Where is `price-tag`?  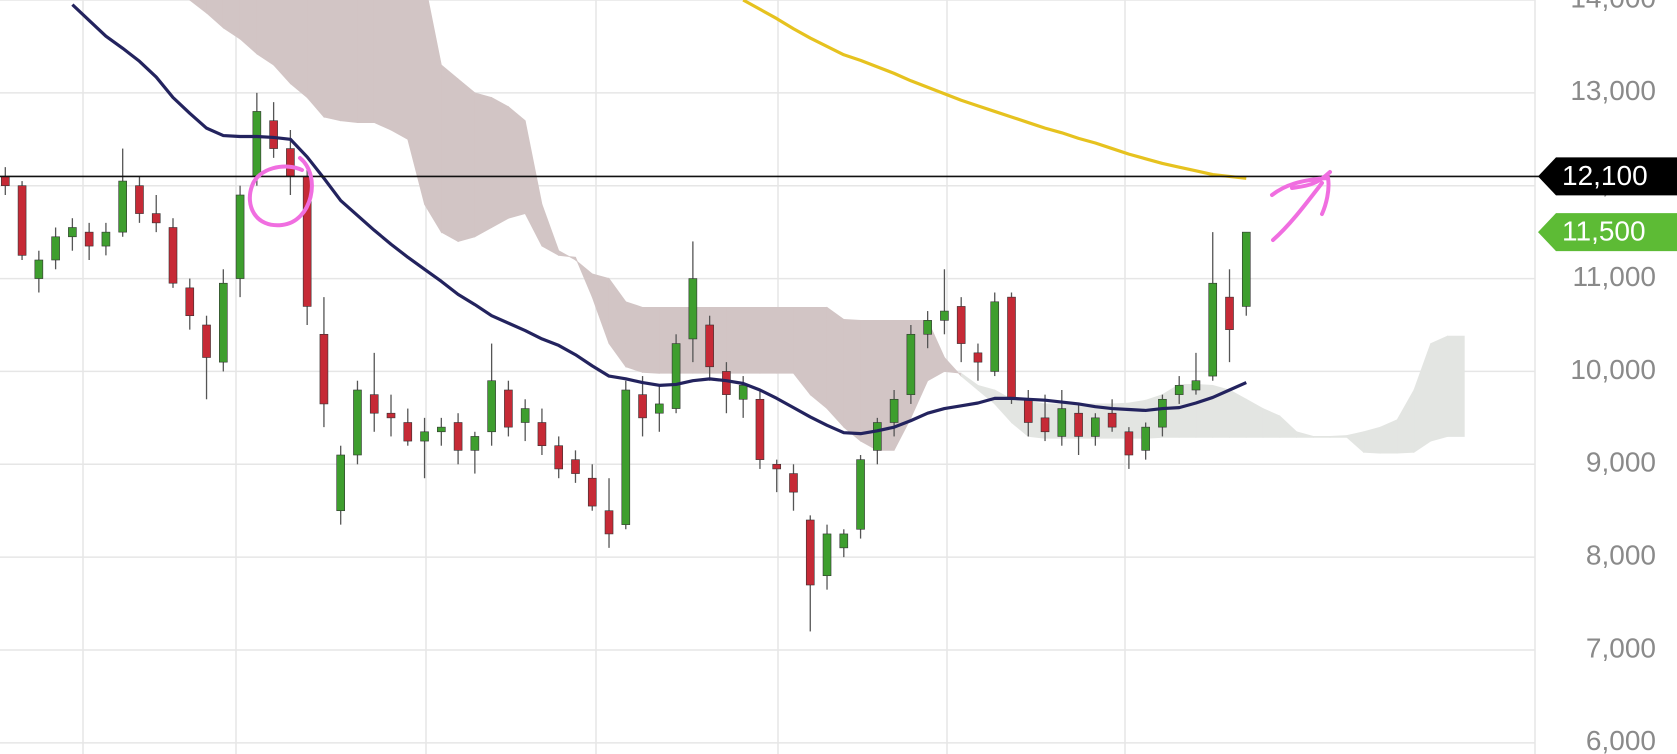 price-tag is located at coordinates (1607, 232).